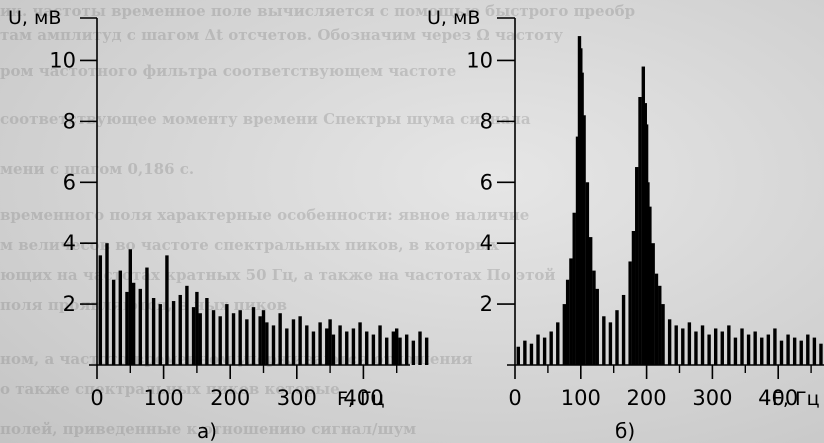  Describe the element at coordinates (144, 305) in the screenshot. I see `bleed-through-text: поля проявляются, в ных пиков` at that location.